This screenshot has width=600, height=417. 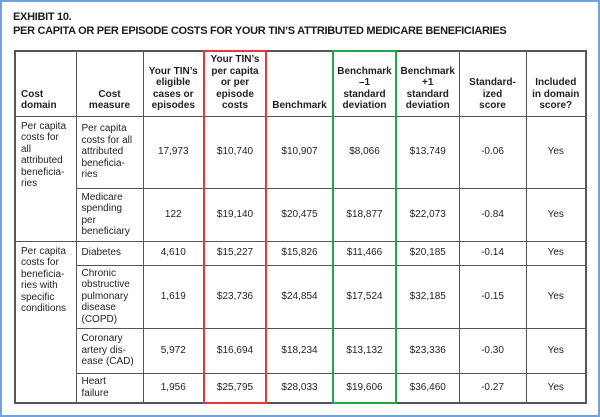 I want to click on benchmark-plus1-cell: $36,460, so click(x=427, y=388).